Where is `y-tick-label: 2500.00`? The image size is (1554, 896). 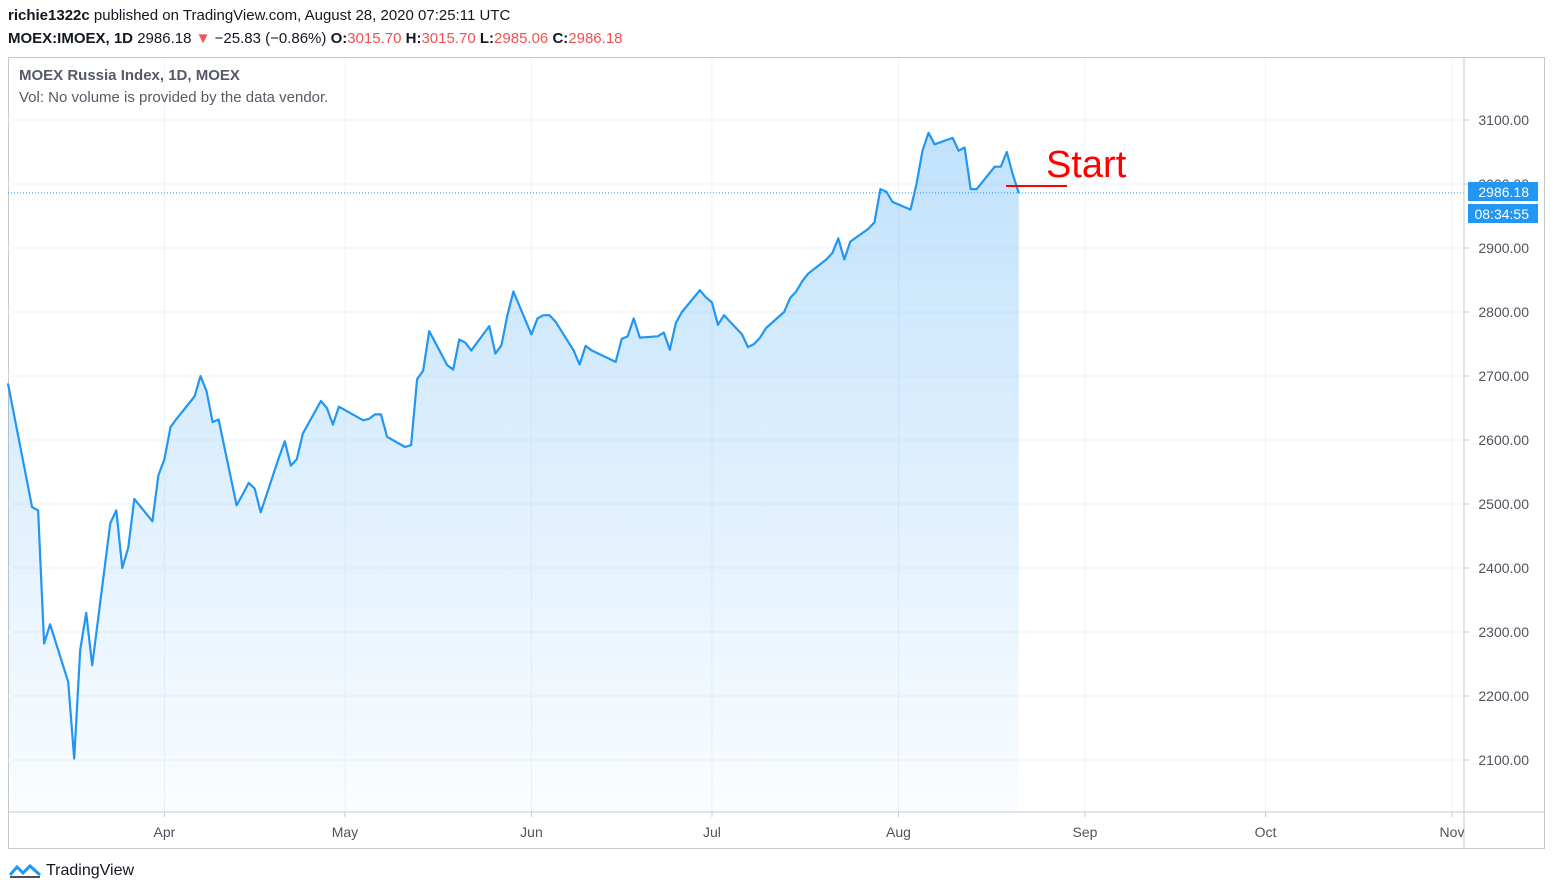
y-tick-label: 2500.00 is located at coordinates (1503, 504).